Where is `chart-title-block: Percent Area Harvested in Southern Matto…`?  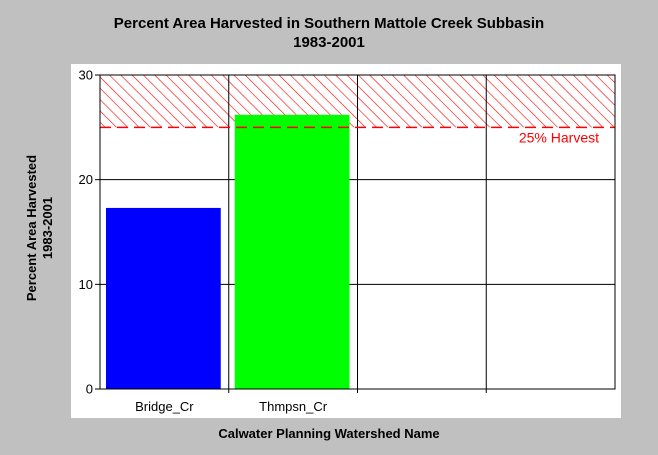 chart-title-block: Percent Area Harvested in Southern Matto… is located at coordinates (329, 33).